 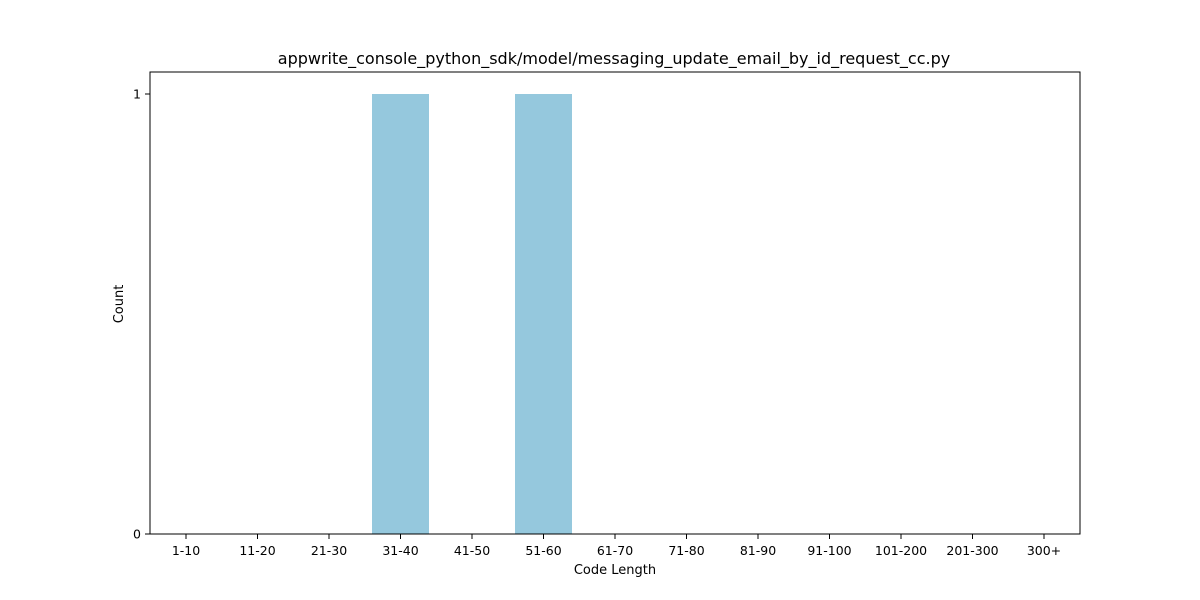 I want to click on bars-group, so click(x=472, y=314).